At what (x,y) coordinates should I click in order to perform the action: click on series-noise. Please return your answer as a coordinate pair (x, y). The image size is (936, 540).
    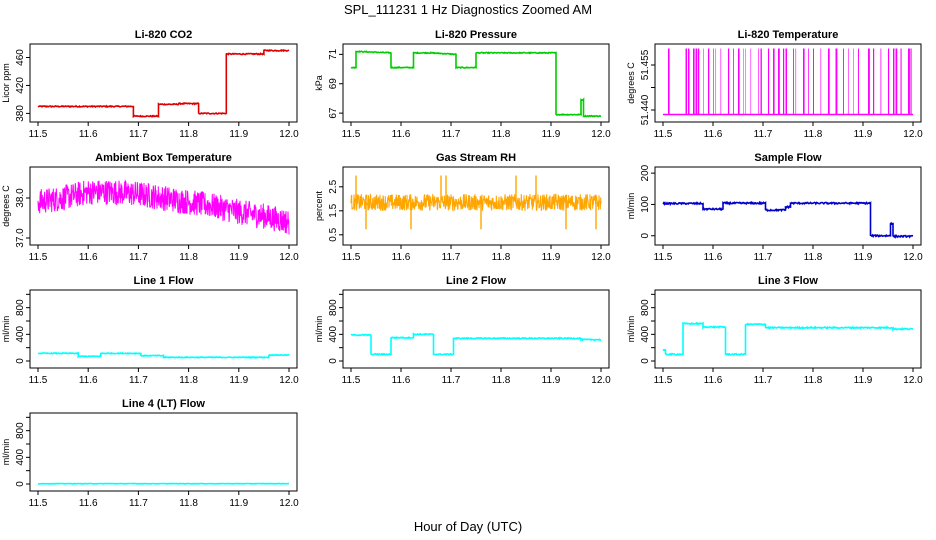
    Looking at the image, I should click on (163, 207).